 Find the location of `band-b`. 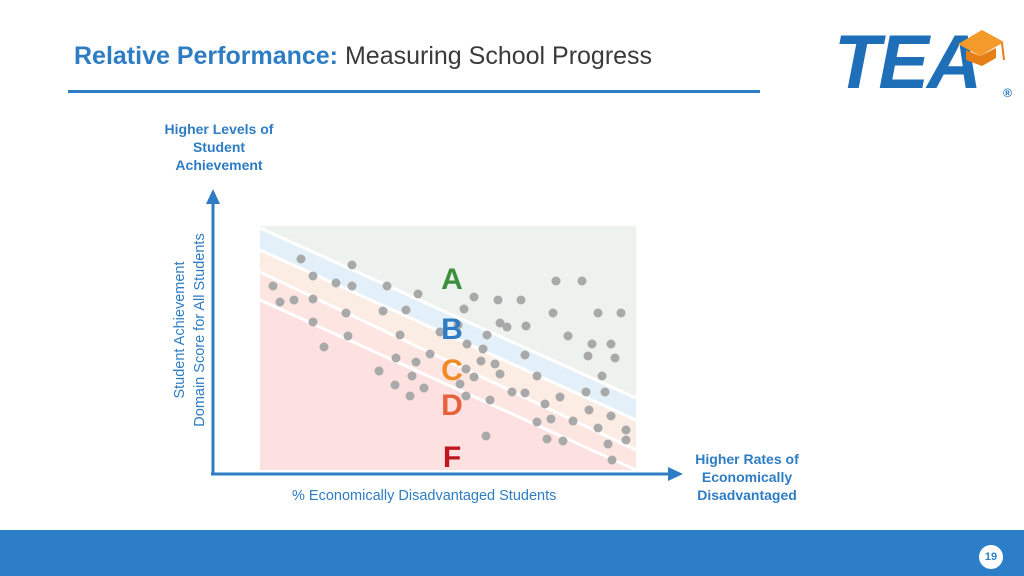

band-b is located at coordinates (448, 324).